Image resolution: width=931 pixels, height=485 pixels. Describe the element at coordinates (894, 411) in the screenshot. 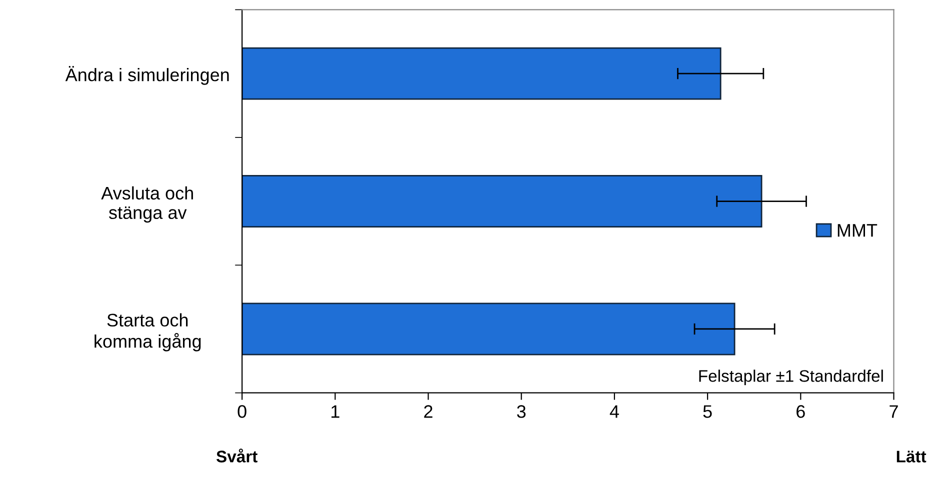

I see `x-tick-label: 7` at that location.